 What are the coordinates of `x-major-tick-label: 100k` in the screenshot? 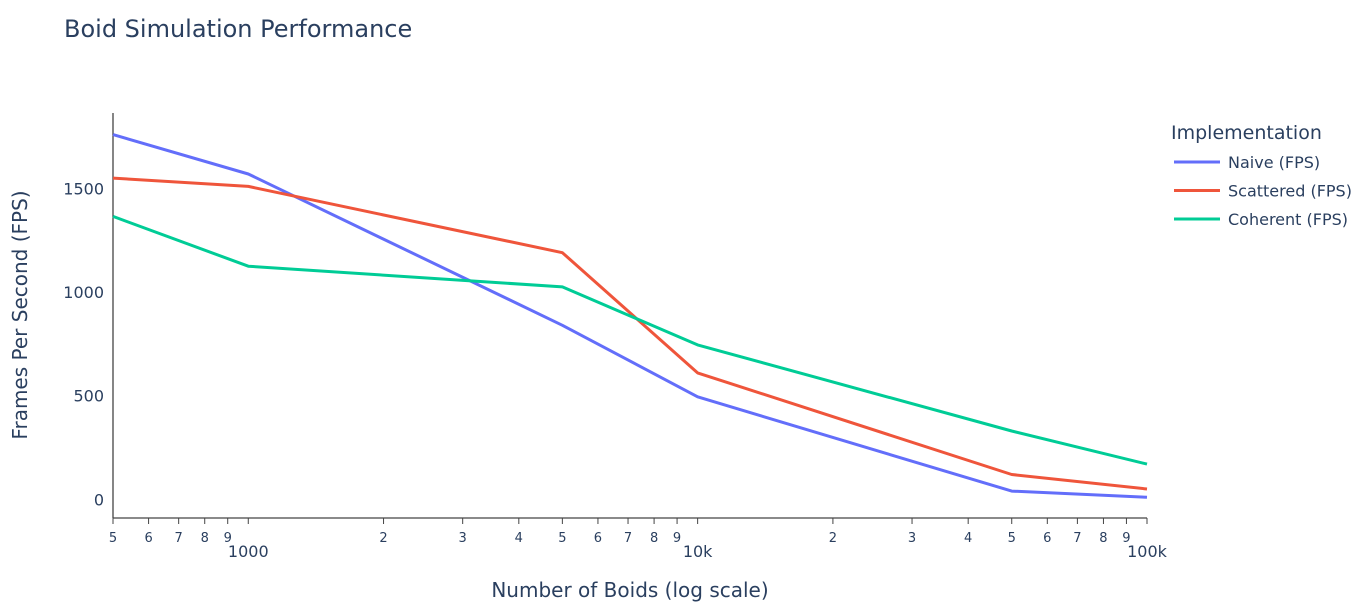 It's located at (1147, 551).